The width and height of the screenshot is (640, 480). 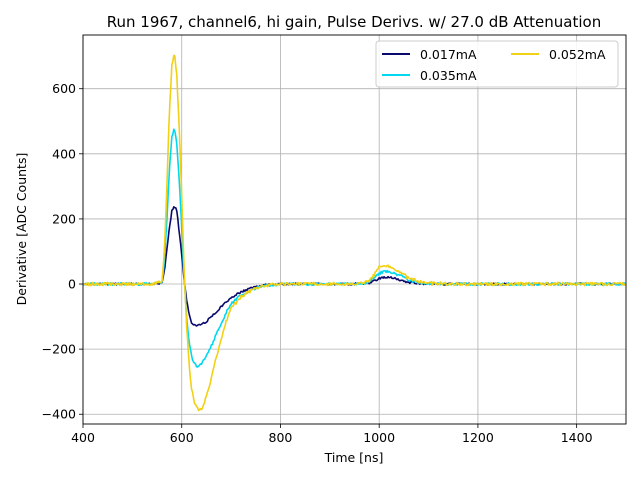 I want to click on y-tick-label: 200, so click(x=64, y=218).